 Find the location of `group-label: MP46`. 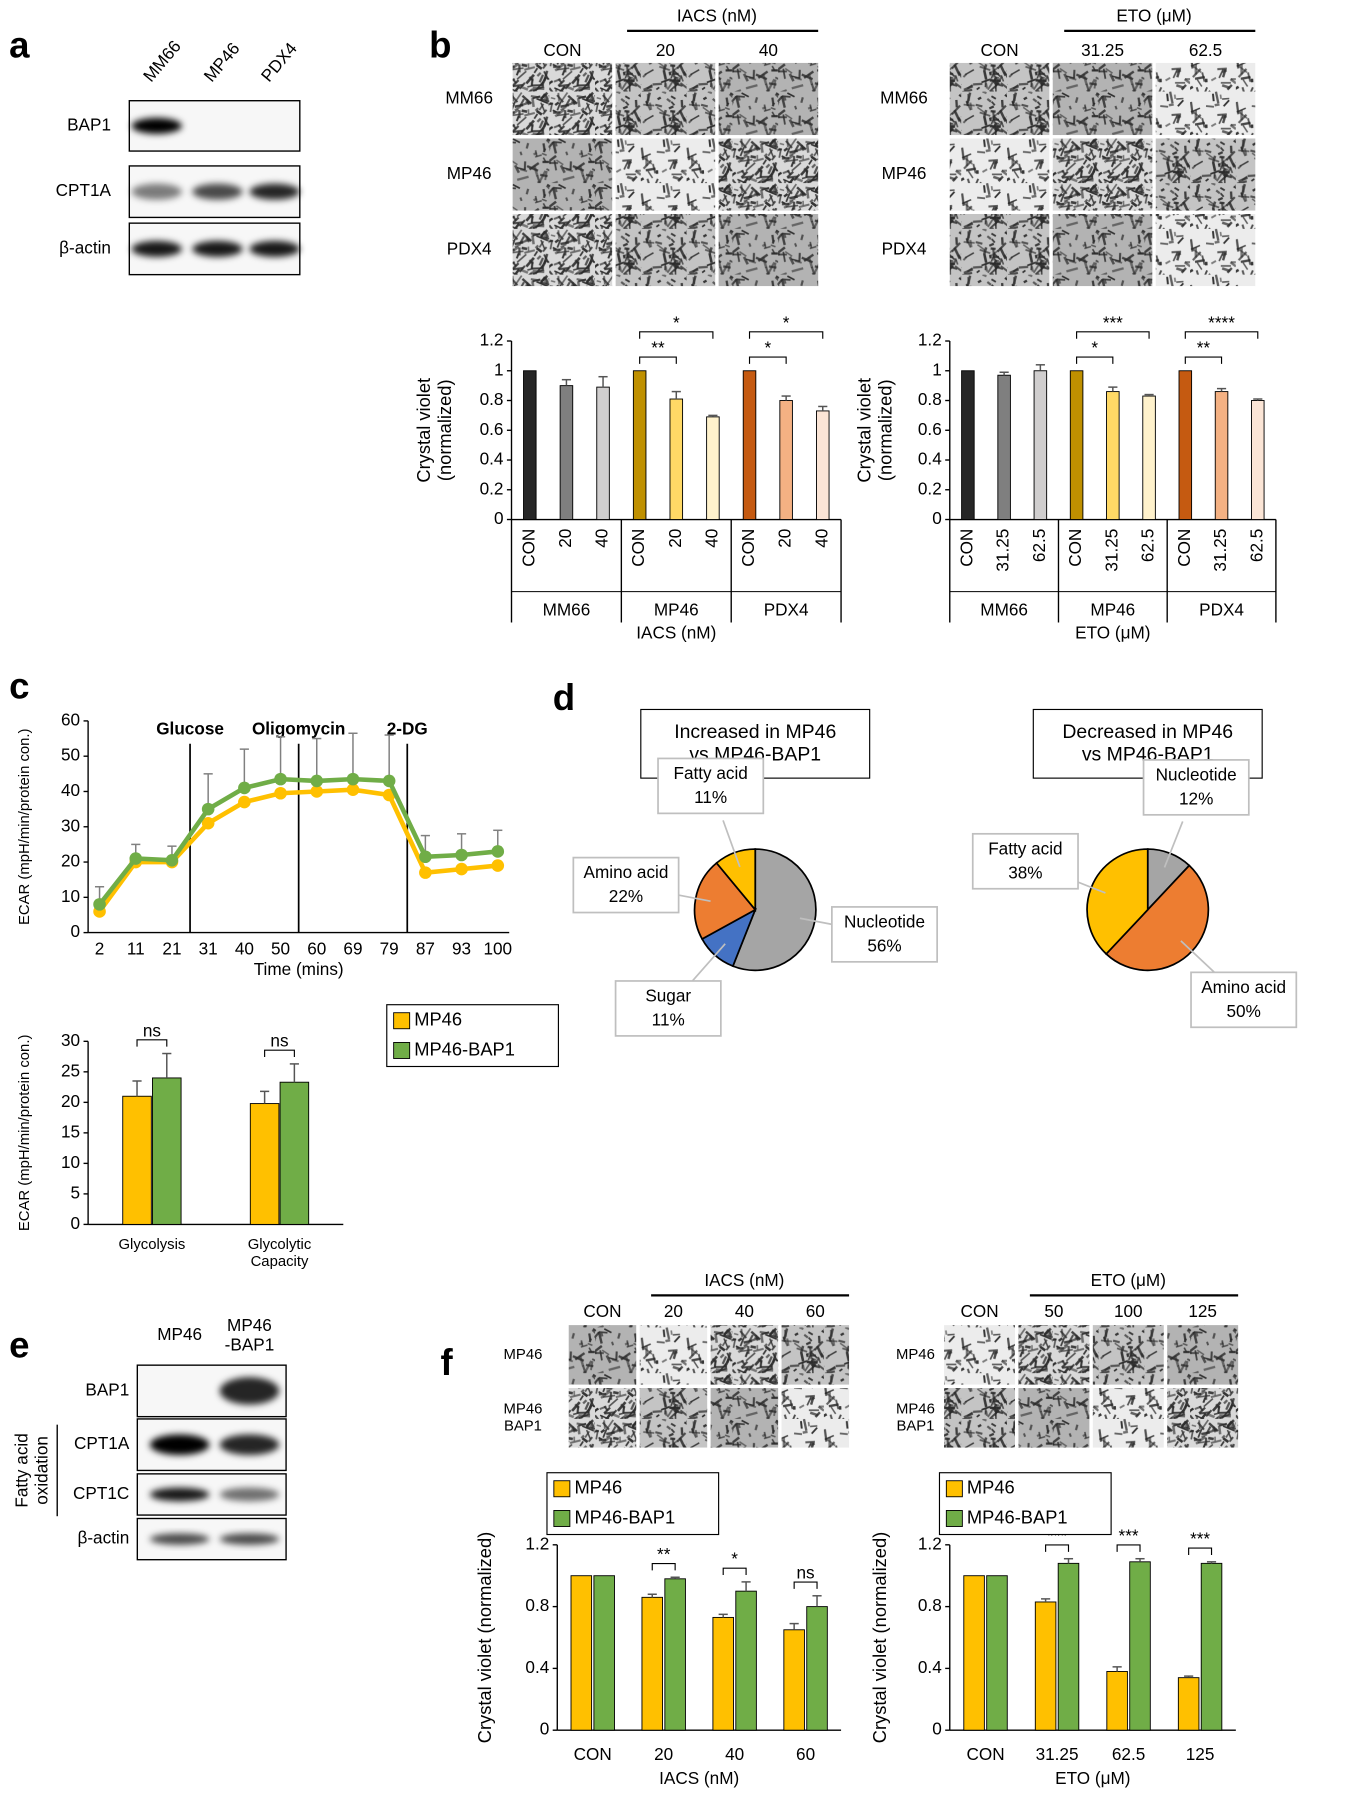

group-label: MP46 is located at coordinates (1112, 610).